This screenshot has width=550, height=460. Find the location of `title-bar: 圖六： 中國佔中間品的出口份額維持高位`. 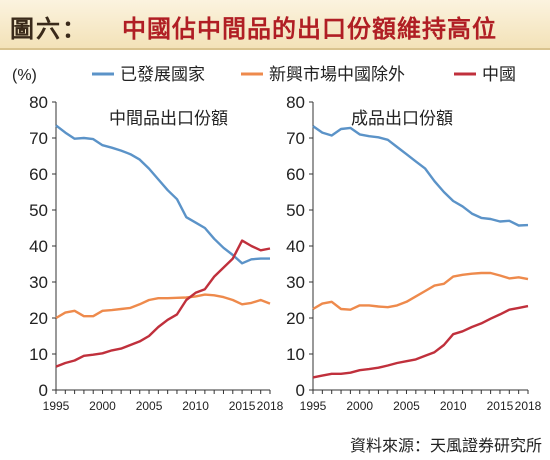

title-bar: 圖六： 中國佔中間品的出口份額維持高位 is located at coordinates (275, 25).